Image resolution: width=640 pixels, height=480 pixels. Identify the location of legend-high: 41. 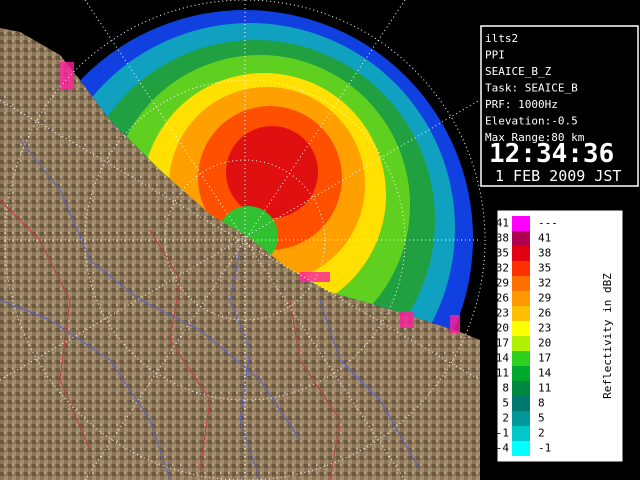
(544, 238).